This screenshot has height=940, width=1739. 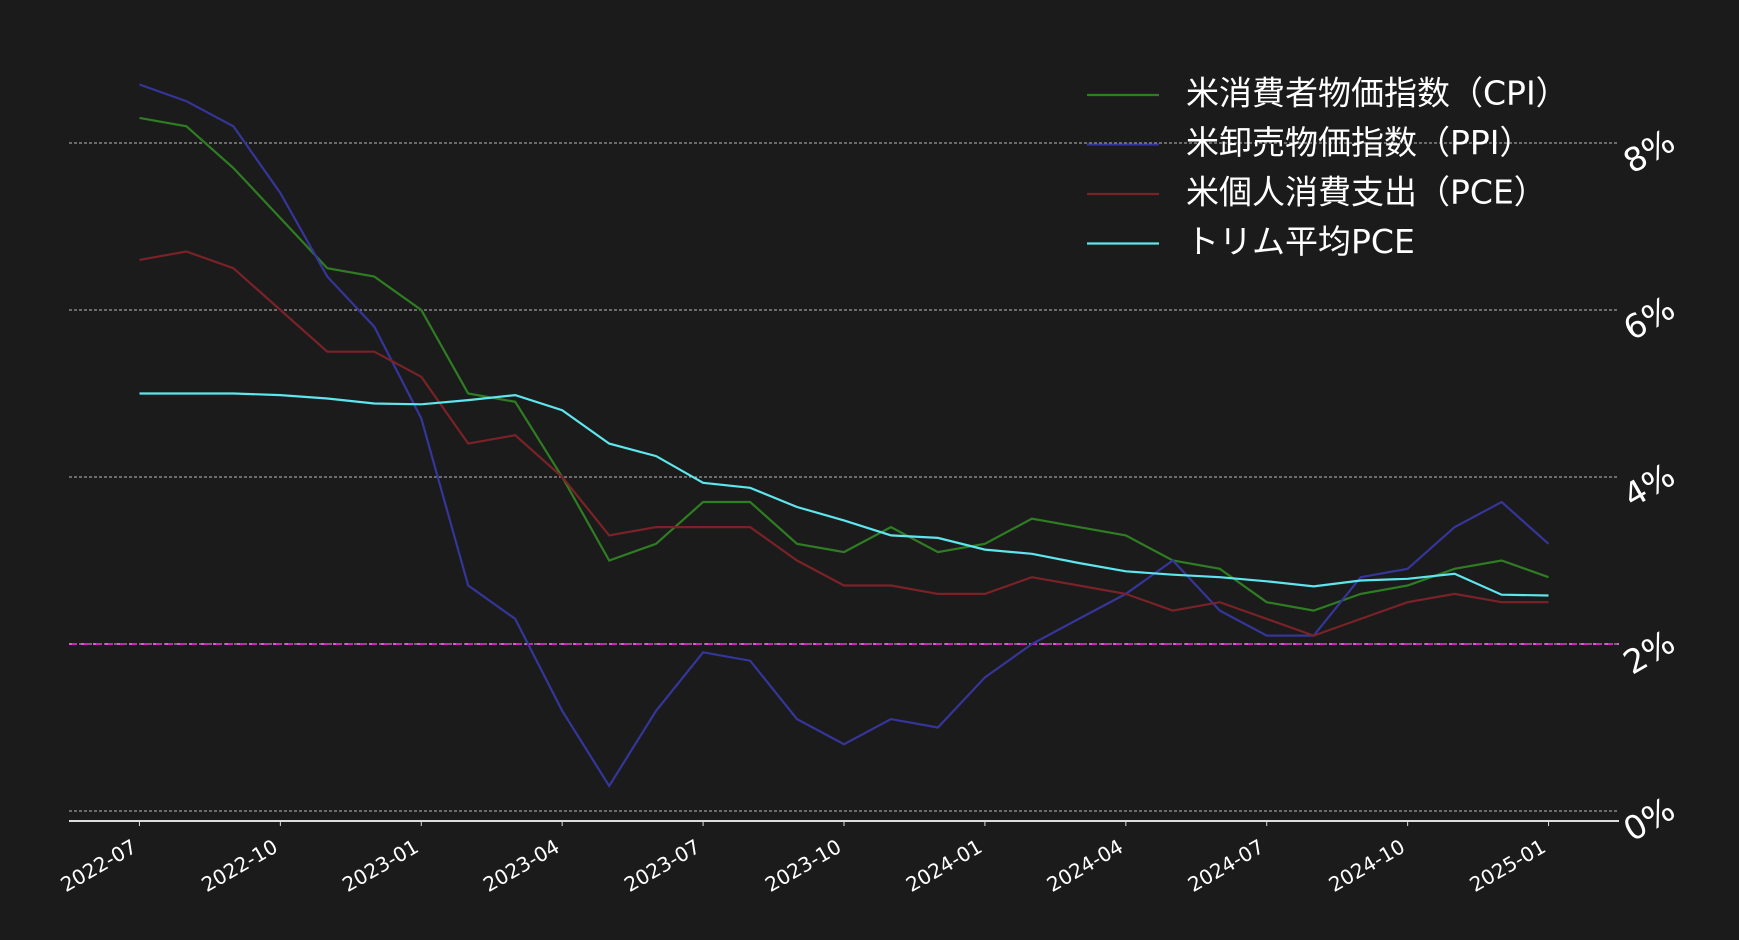 I want to click on x-tick-label: 2024-07, so click(x=1226, y=865).